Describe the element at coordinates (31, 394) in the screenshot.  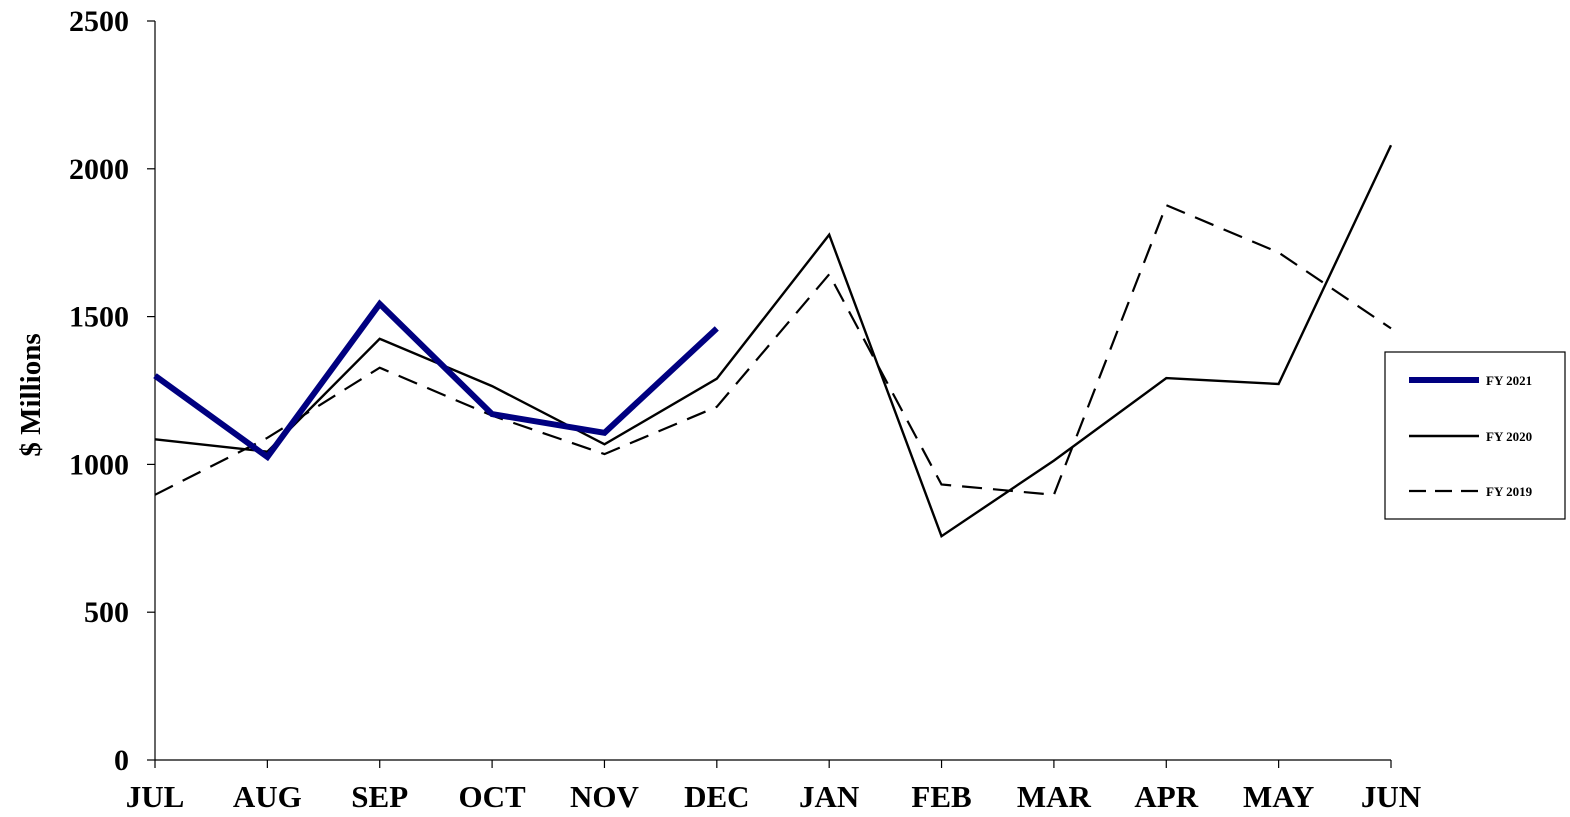
I see `y-axis-title: $ Millions` at that location.